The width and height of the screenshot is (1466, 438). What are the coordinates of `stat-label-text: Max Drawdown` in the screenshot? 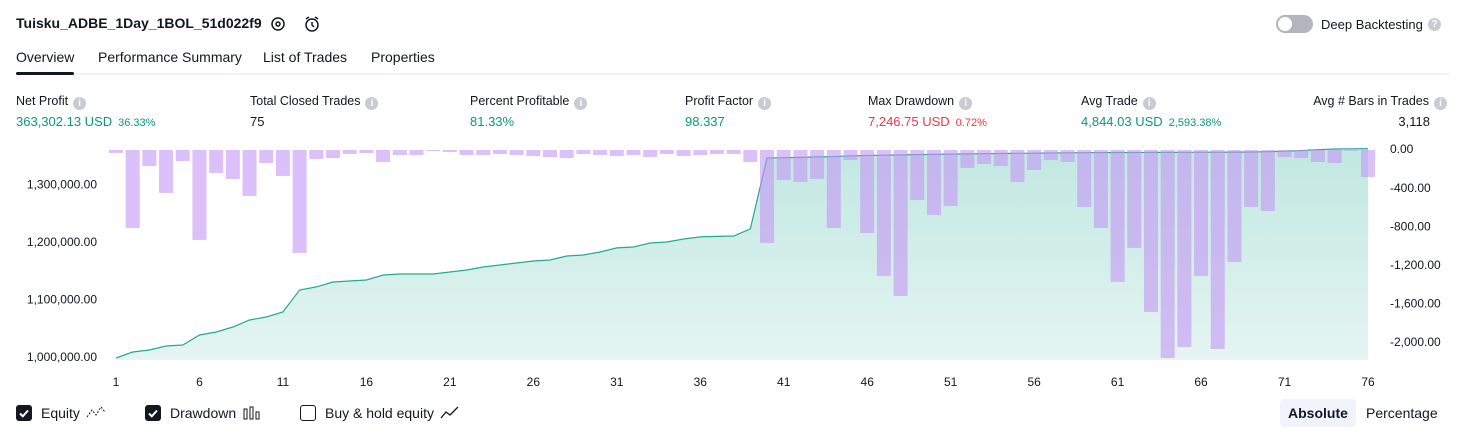 It's located at (911, 101).